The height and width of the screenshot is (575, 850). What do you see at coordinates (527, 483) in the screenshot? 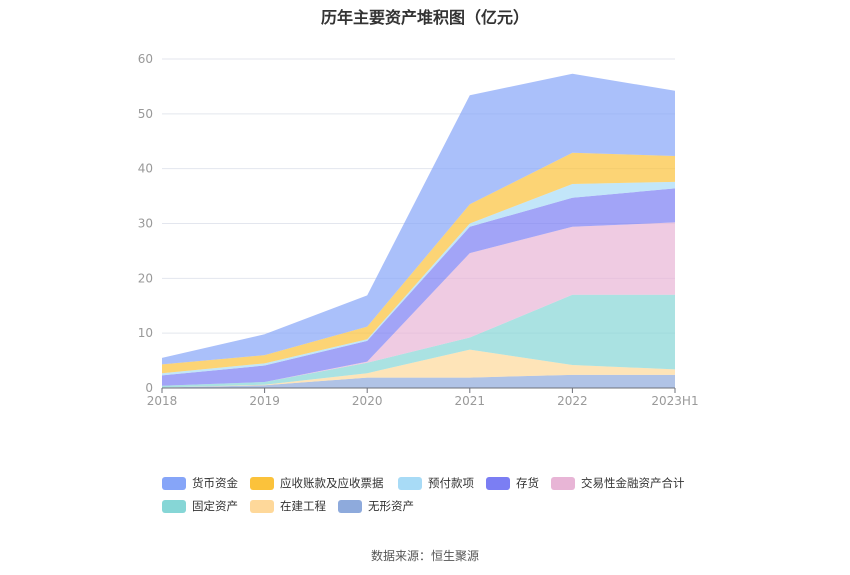
I see `legend-label: 存货` at bounding box center [527, 483].